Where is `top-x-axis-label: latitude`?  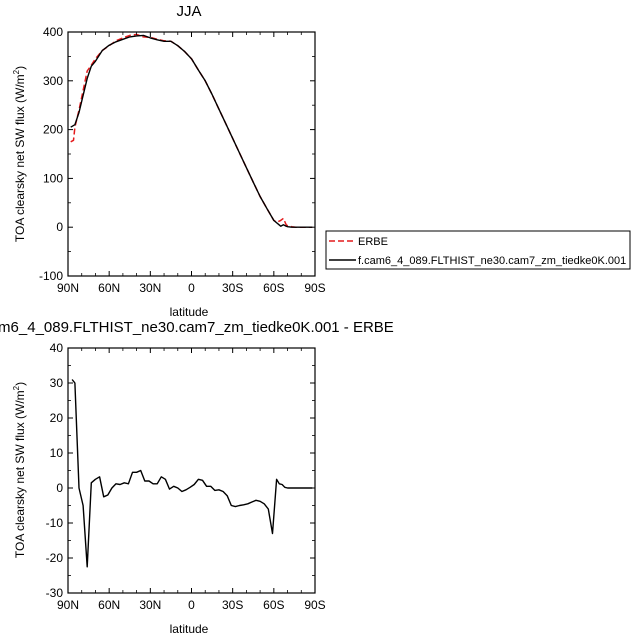
top-x-axis-label: latitude is located at coordinates (189, 312).